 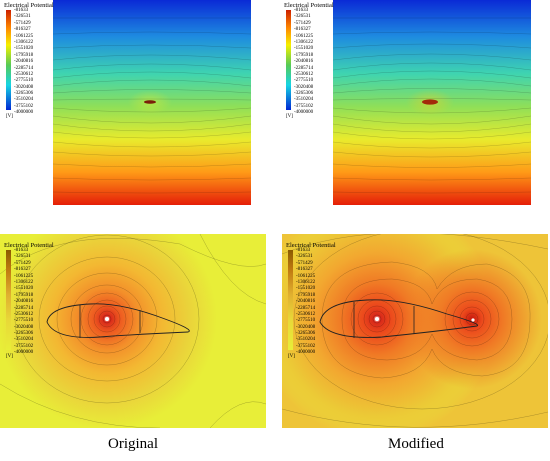 I want to click on caption-modified: Modified, so click(x=416, y=444).